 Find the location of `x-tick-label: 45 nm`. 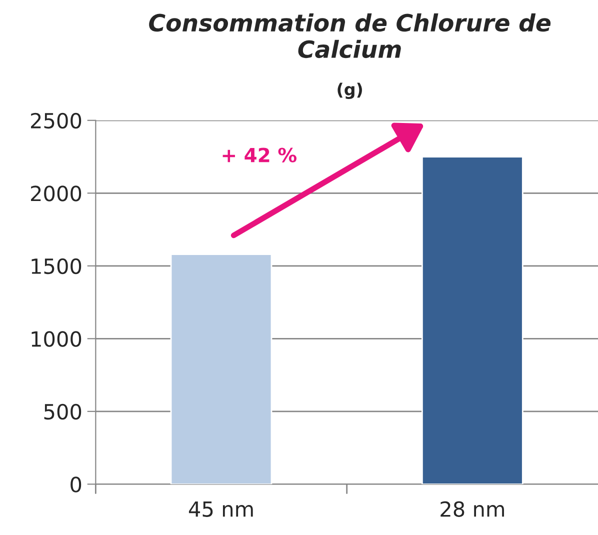

x-tick-label: 45 nm is located at coordinates (220, 509).